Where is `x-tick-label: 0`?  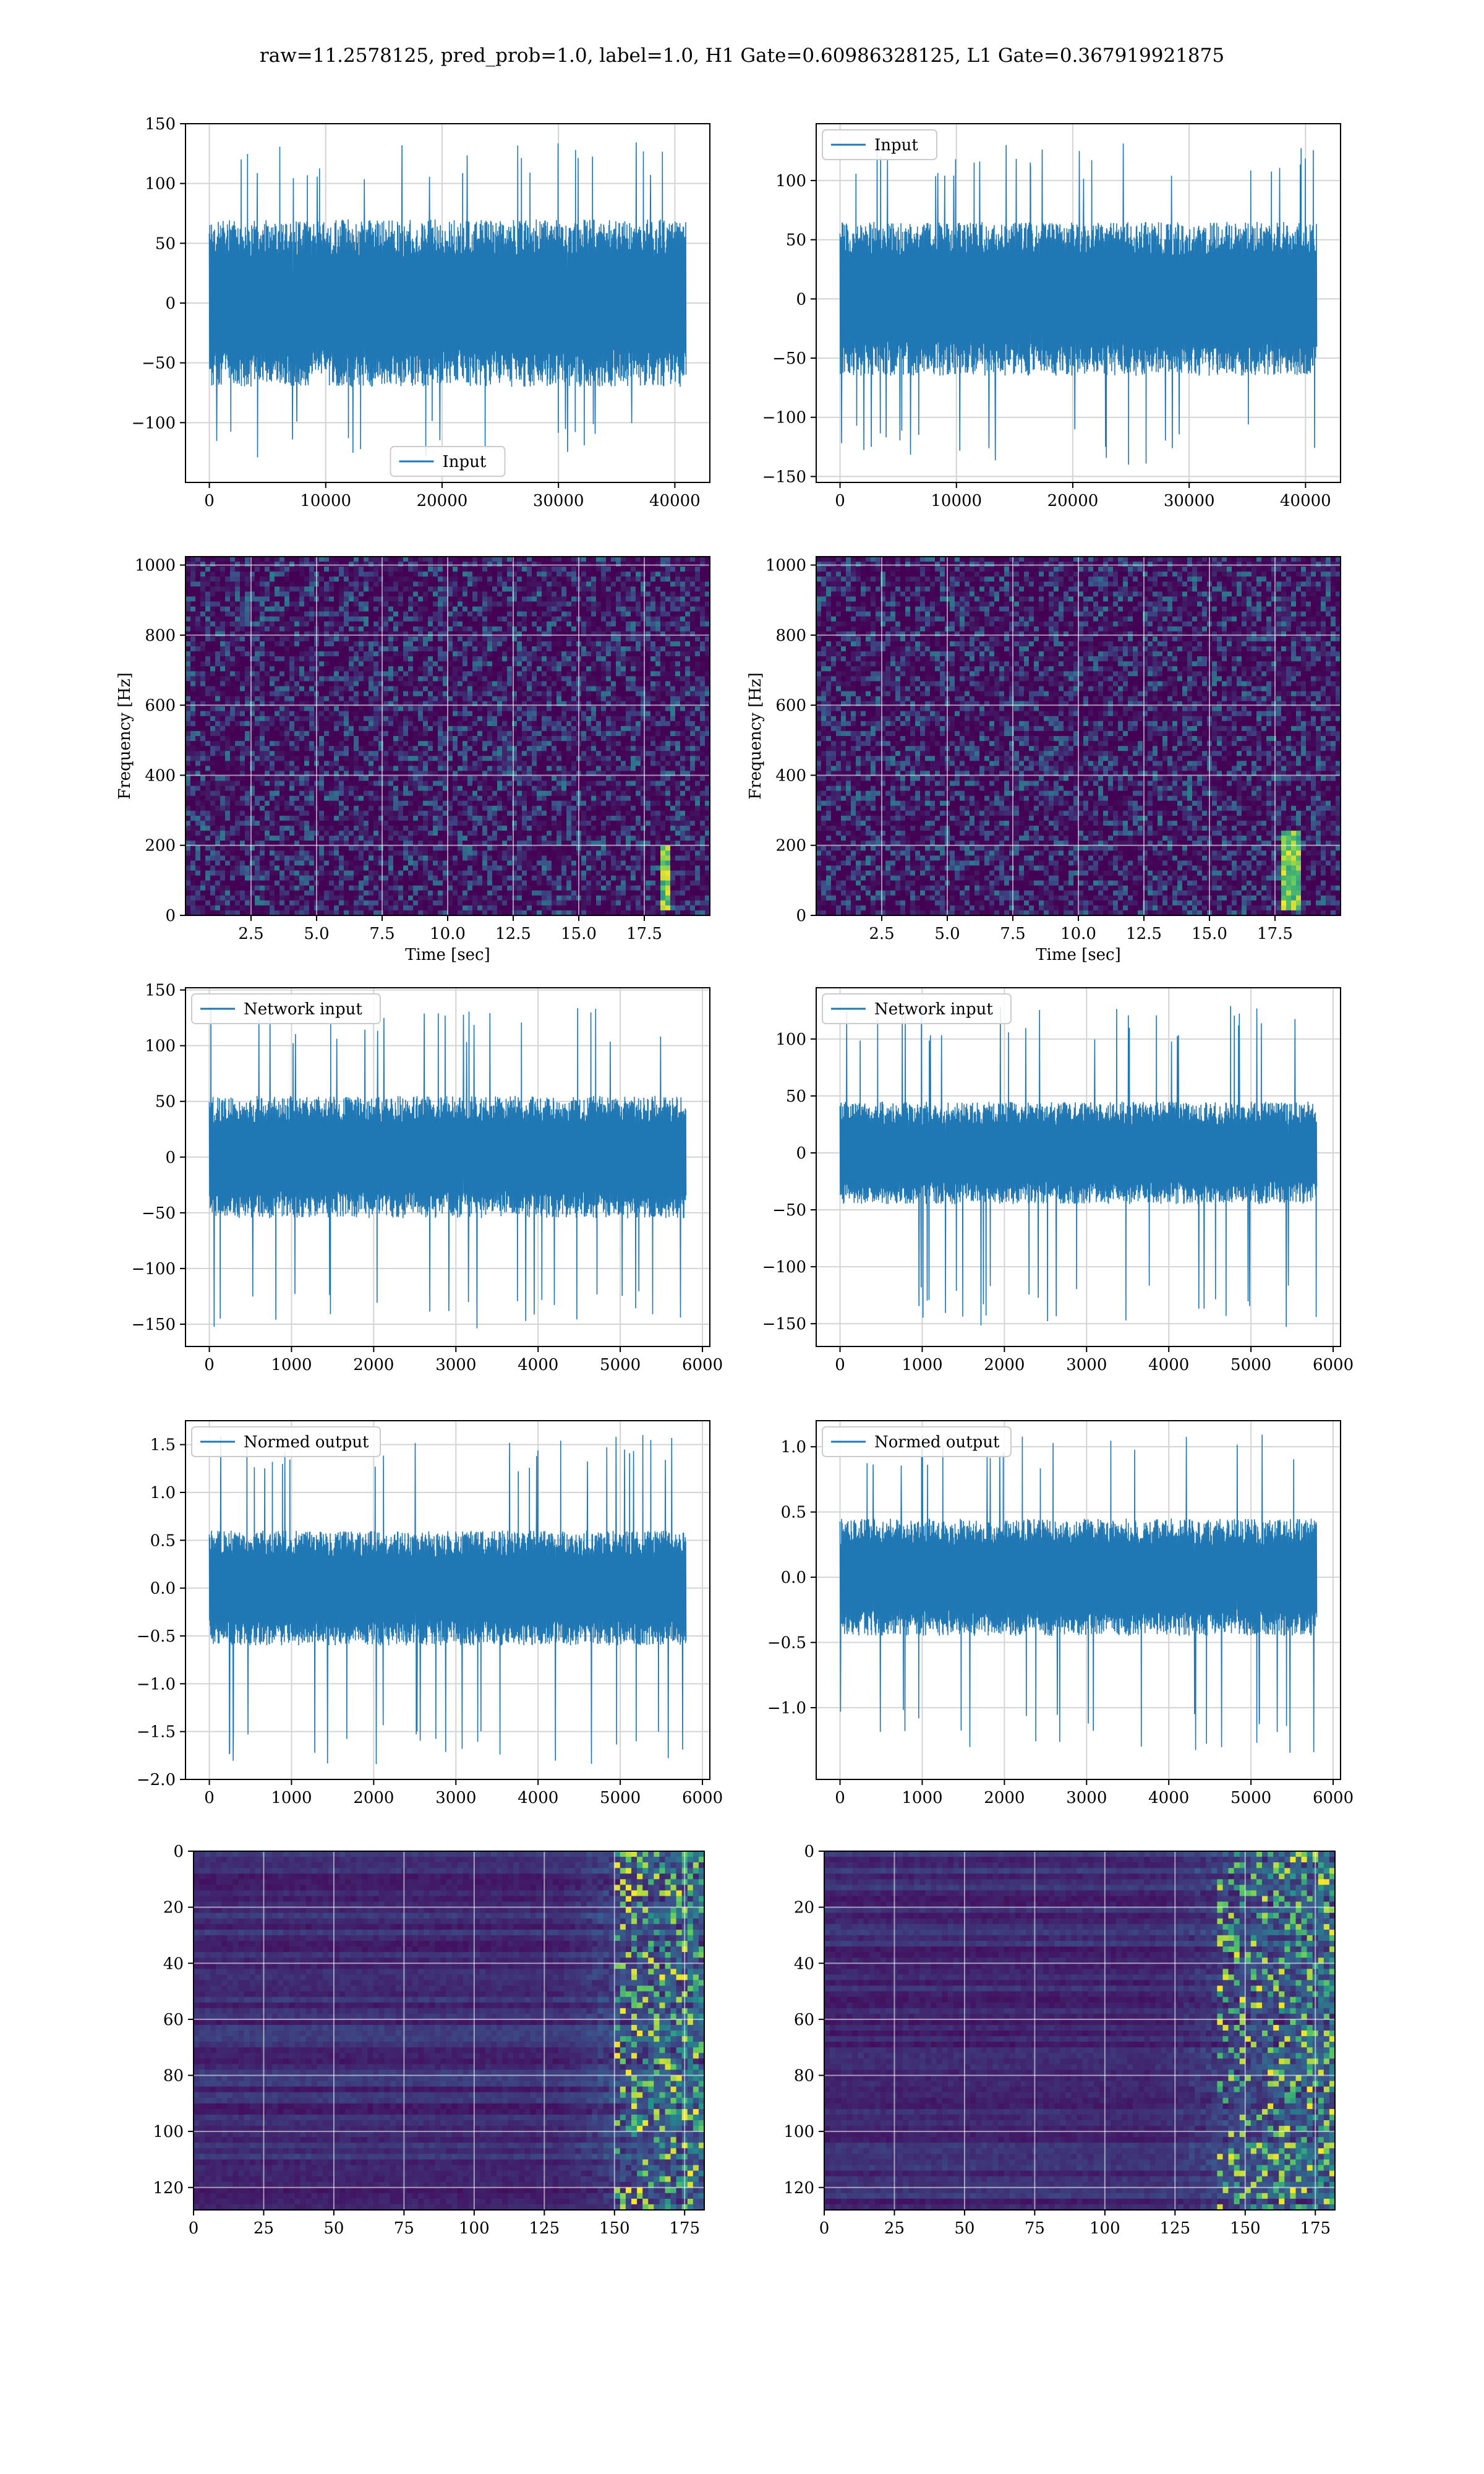 x-tick-label: 0 is located at coordinates (209, 501).